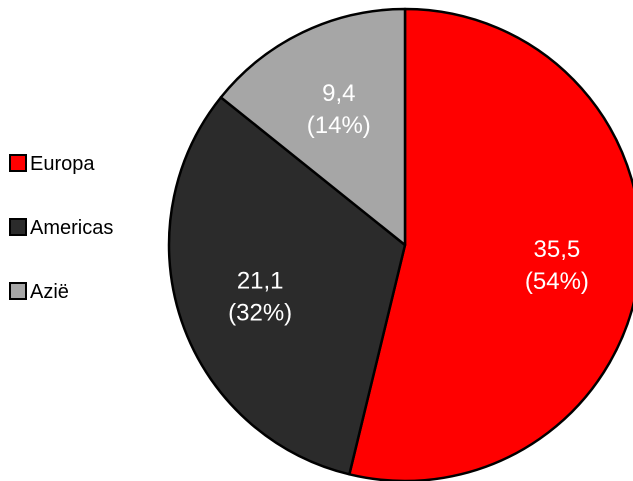 This screenshot has height=481, width=633. What do you see at coordinates (339, 125) in the screenshot?
I see `slice-percent-label: (14%)` at bounding box center [339, 125].